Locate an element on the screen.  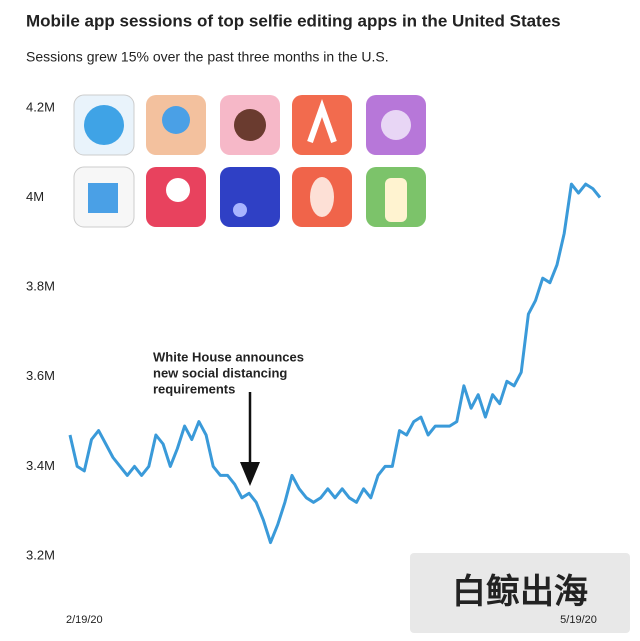
annotation: requirements is located at coordinates (194, 388).